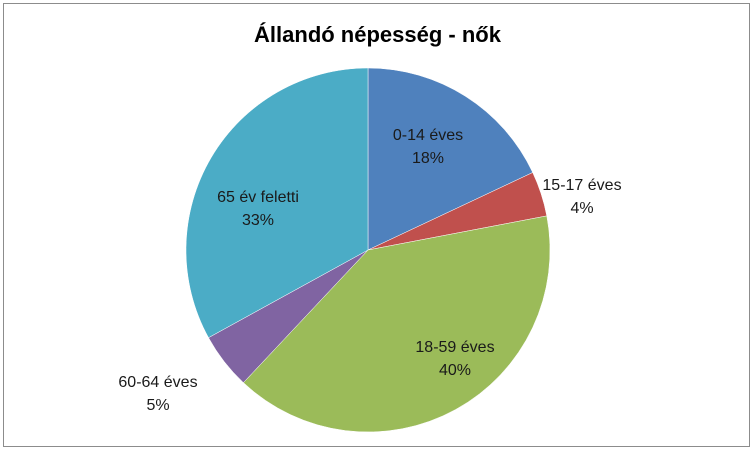 The image size is (755, 451). I want to click on pie-slice-65-év-feletti, so click(277, 203).